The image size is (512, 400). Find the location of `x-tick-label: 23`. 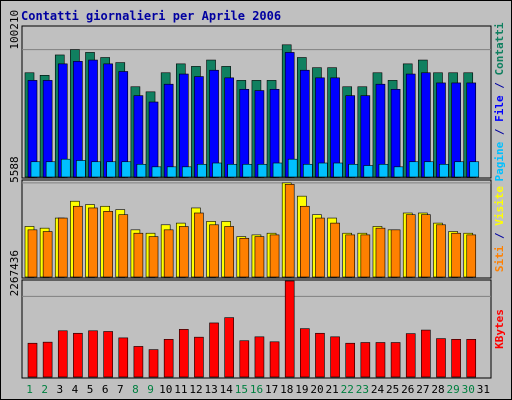

x-tick-label: 23 is located at coordinates (362, 389).